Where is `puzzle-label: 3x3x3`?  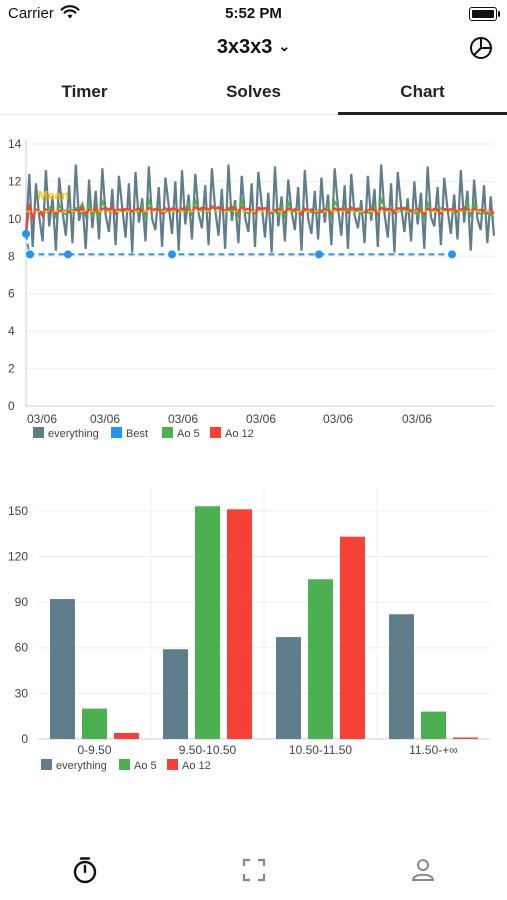
puzzle-label: 3x3x3 is located at coordinates (244, 47).